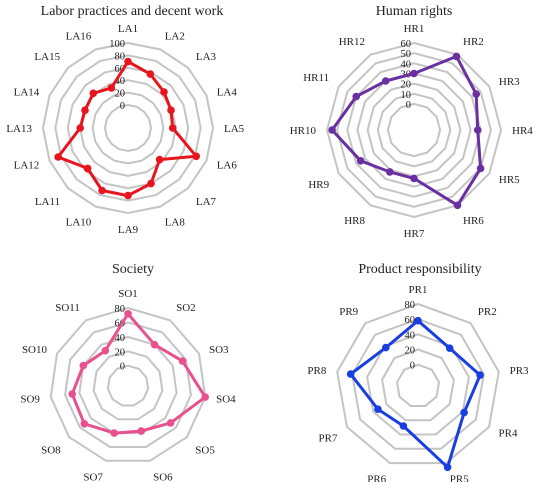 This screenshot has width=550, height=482. I want to click on category-label: SO9, so click(30, 400).